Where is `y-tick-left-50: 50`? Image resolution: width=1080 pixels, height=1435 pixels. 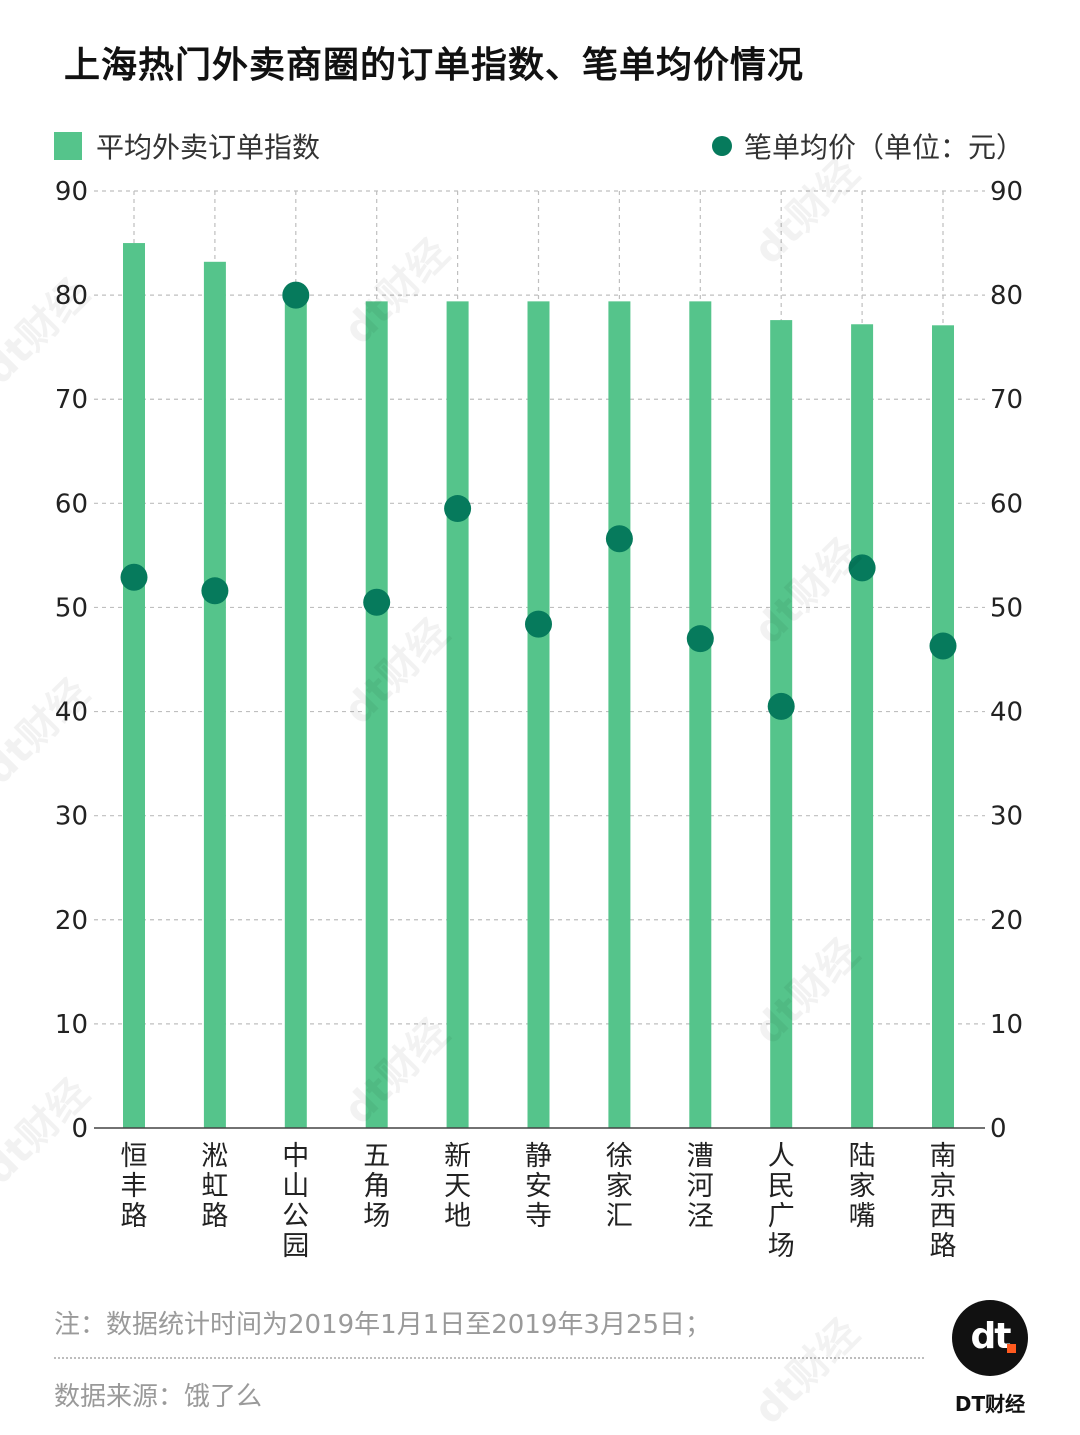
y-tick-left-50: 50 is located at coordinates (71, 608).